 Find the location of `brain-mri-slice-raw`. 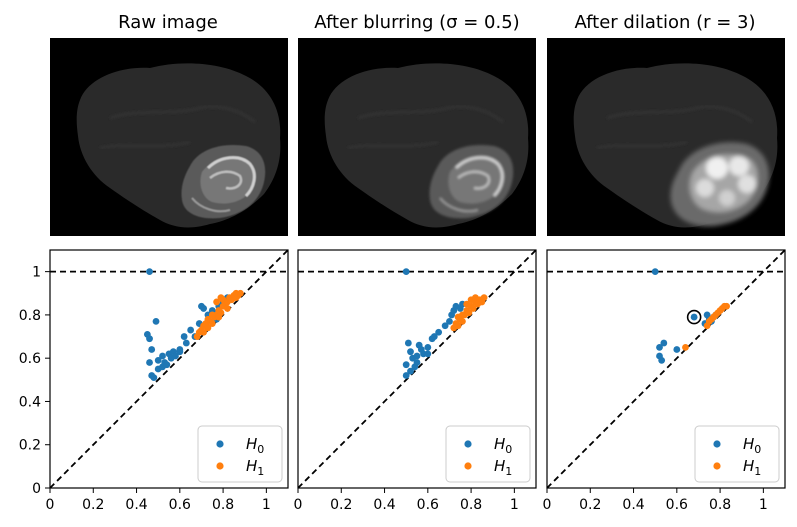

brain-mri-slice-raw is located at coordinates (169, 137).